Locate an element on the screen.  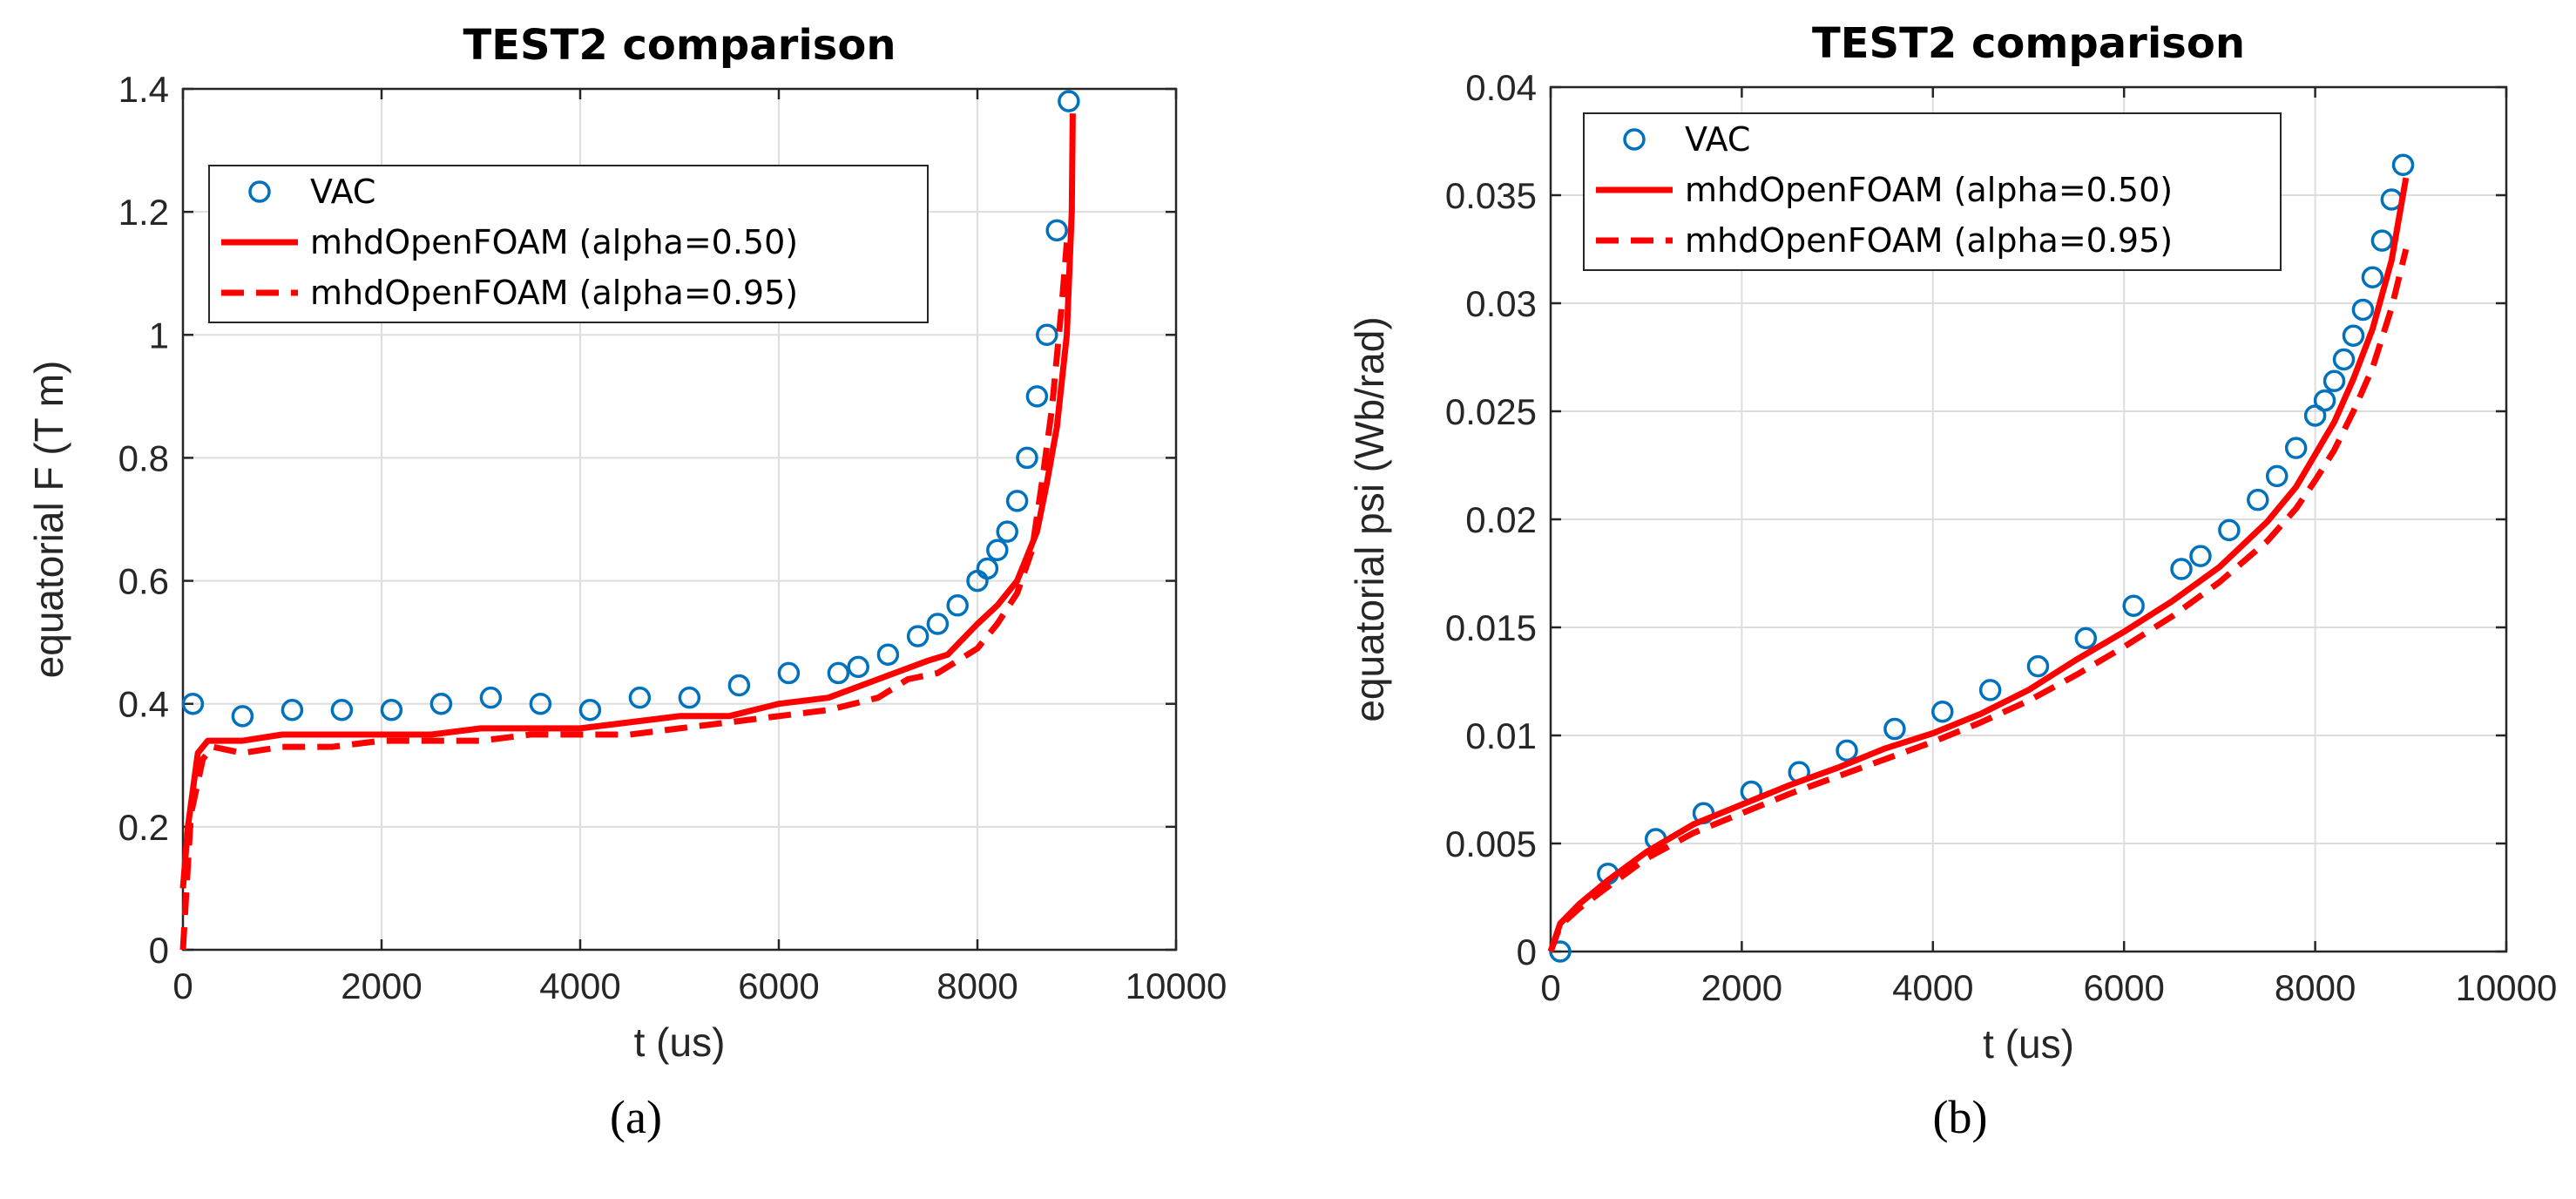
y-tick-label: 0.6 is located at coordinates (143, 581).